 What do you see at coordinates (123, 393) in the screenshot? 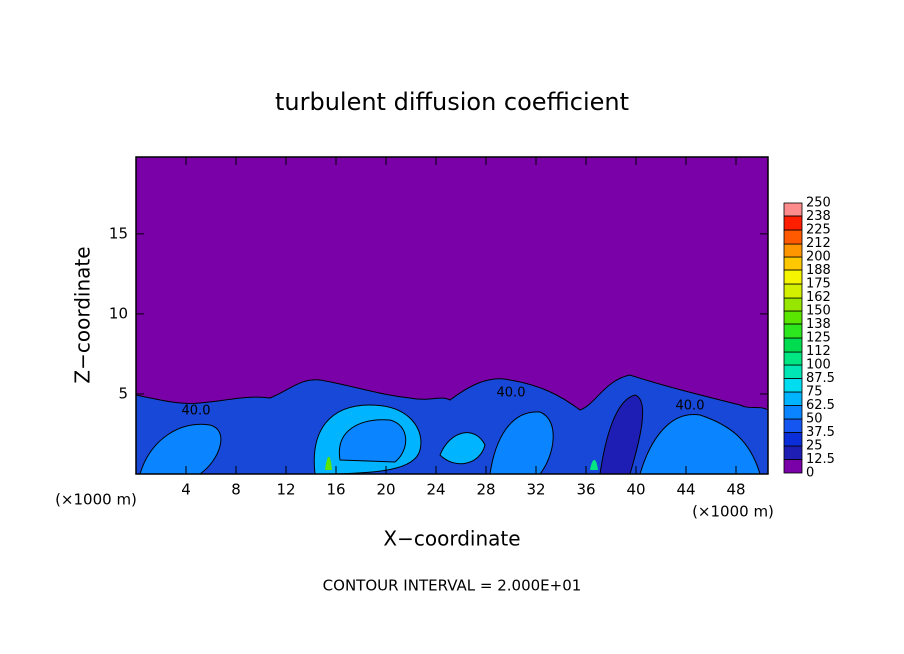
I see `y-tick-label: 5` at bounding box center [123, 393].